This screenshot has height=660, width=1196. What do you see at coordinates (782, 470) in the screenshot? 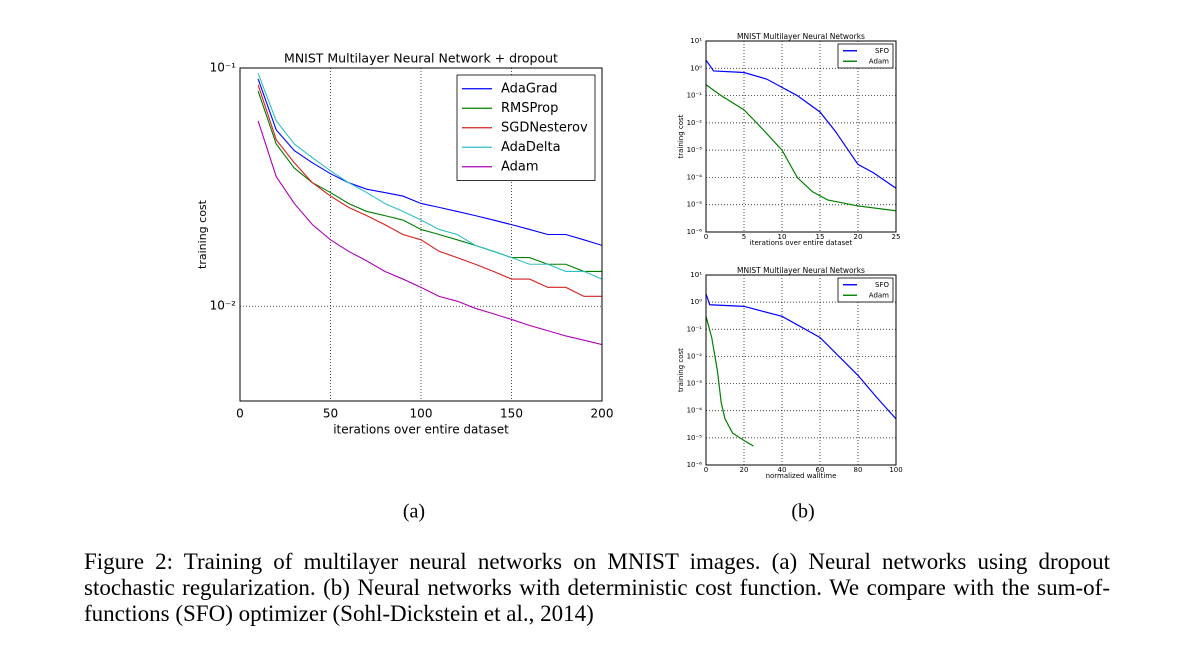
I see `x-tick-label: 40` at bounding box center [782, 470].